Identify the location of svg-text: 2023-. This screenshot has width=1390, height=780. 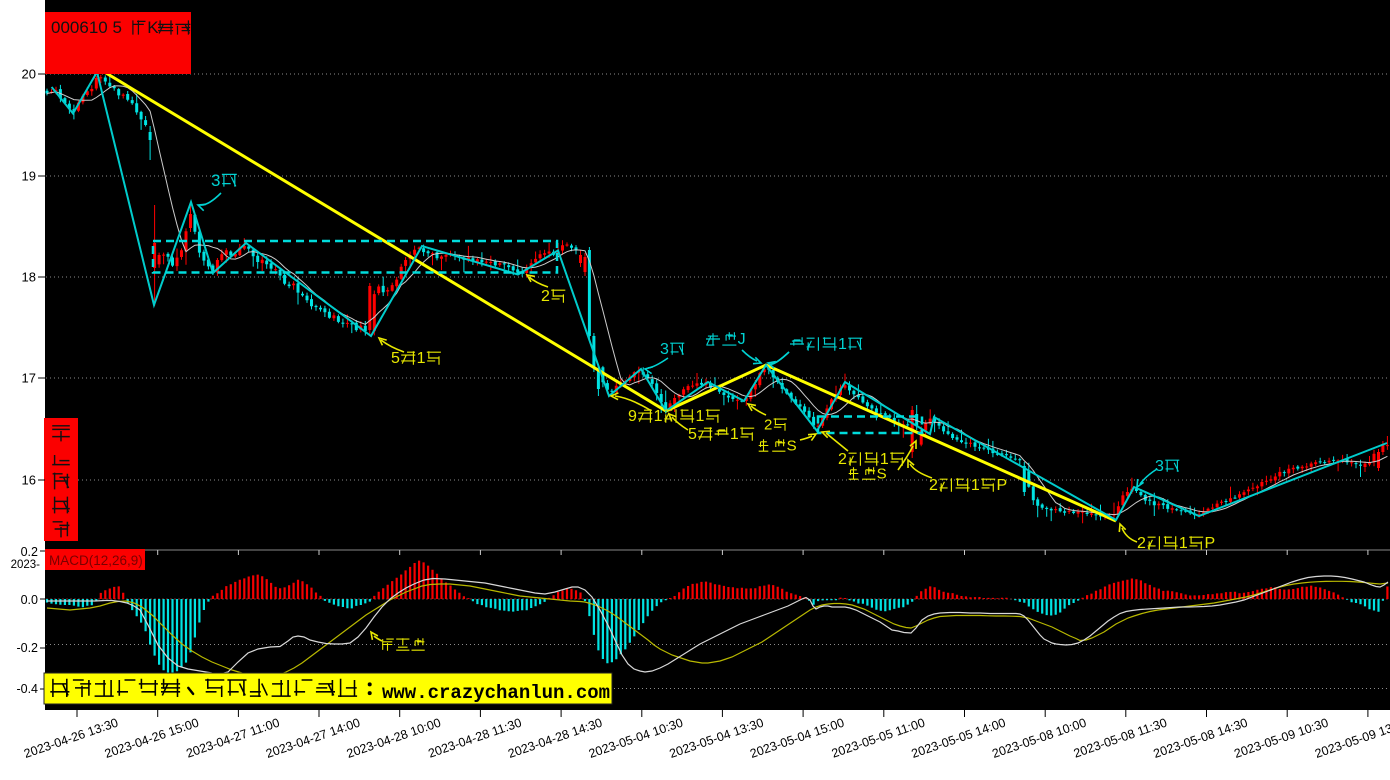
(26, 565).